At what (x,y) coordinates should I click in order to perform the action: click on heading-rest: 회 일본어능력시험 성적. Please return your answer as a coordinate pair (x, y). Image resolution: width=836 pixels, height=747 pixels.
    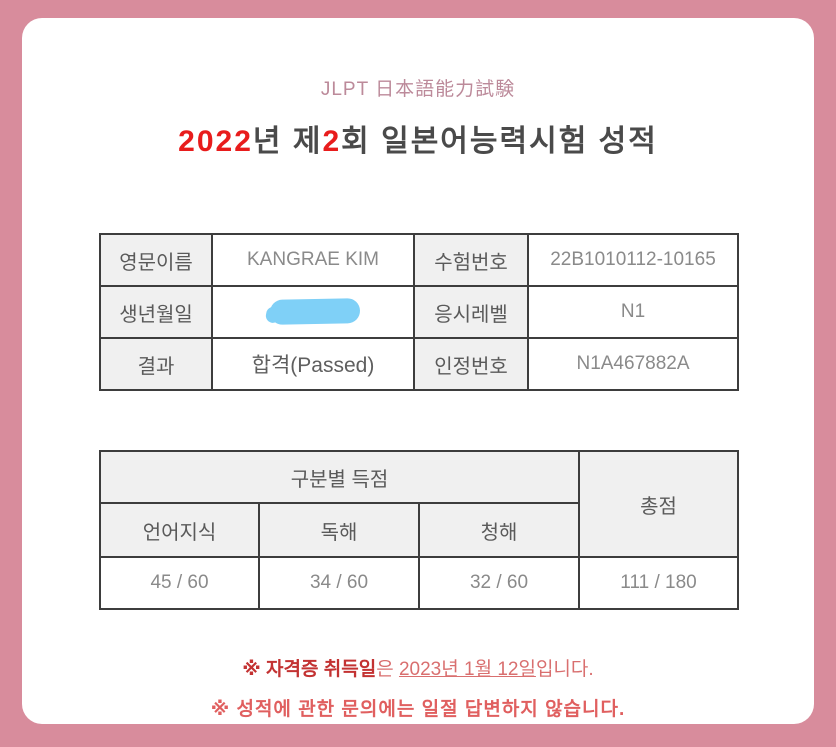
    Looking at the image, I should click on (499, 141).